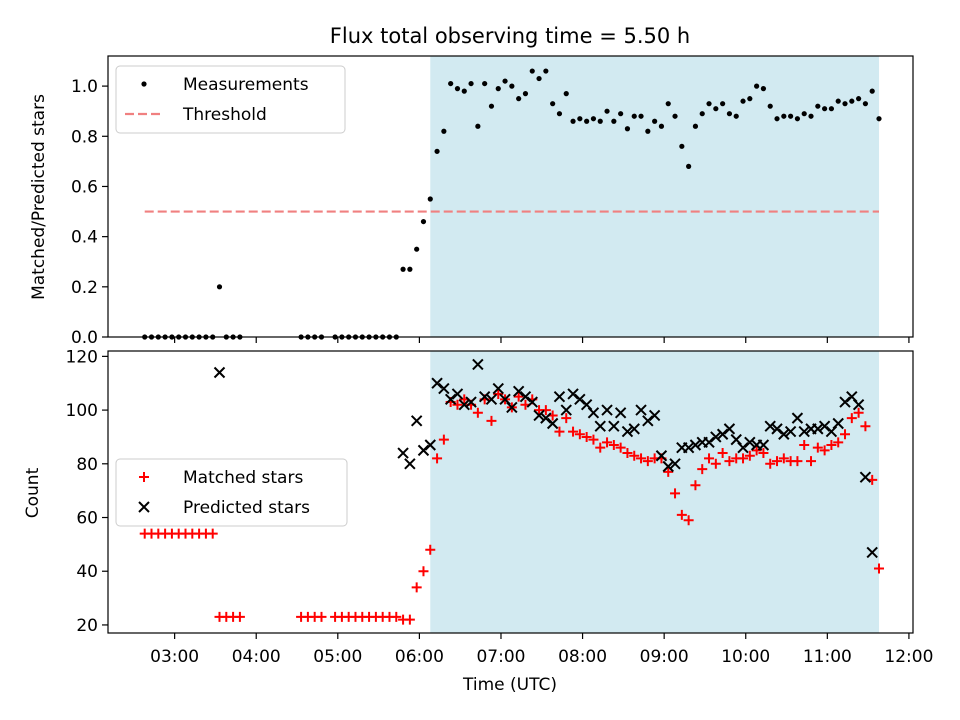 The width and height of the screenshot is (960, 720). Describe the element at coordinates (664, 657) in the screenshot. I see `x-tick-label: 09:00` at that location.